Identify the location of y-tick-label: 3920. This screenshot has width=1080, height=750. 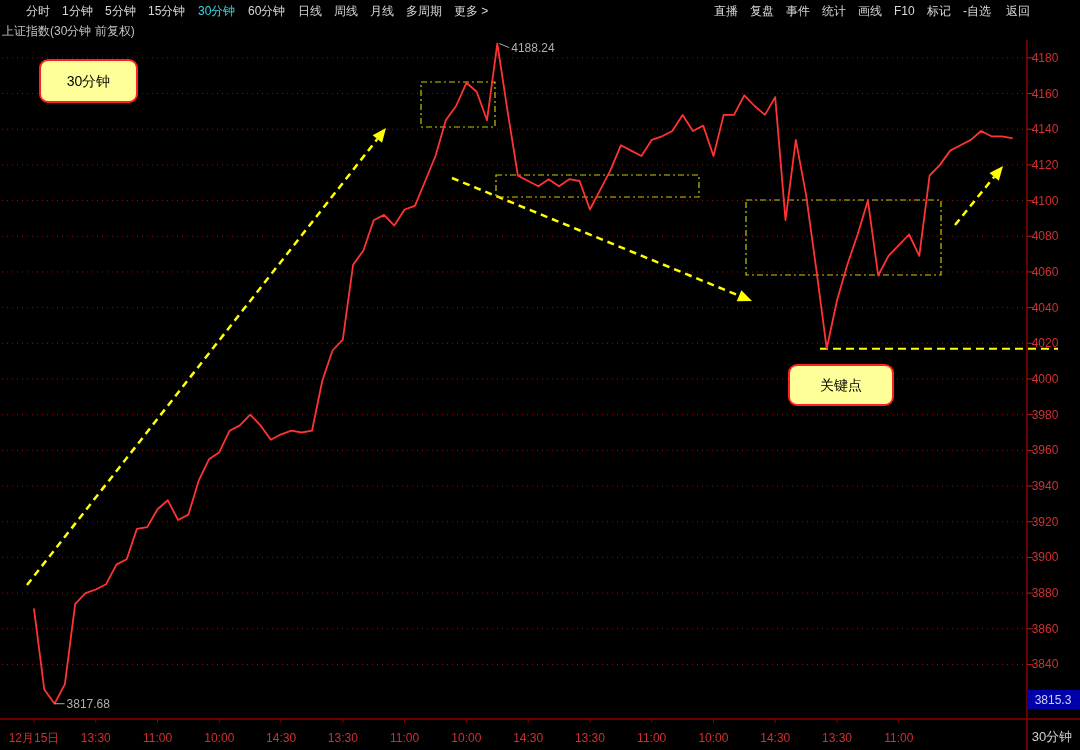
(1045, 521).